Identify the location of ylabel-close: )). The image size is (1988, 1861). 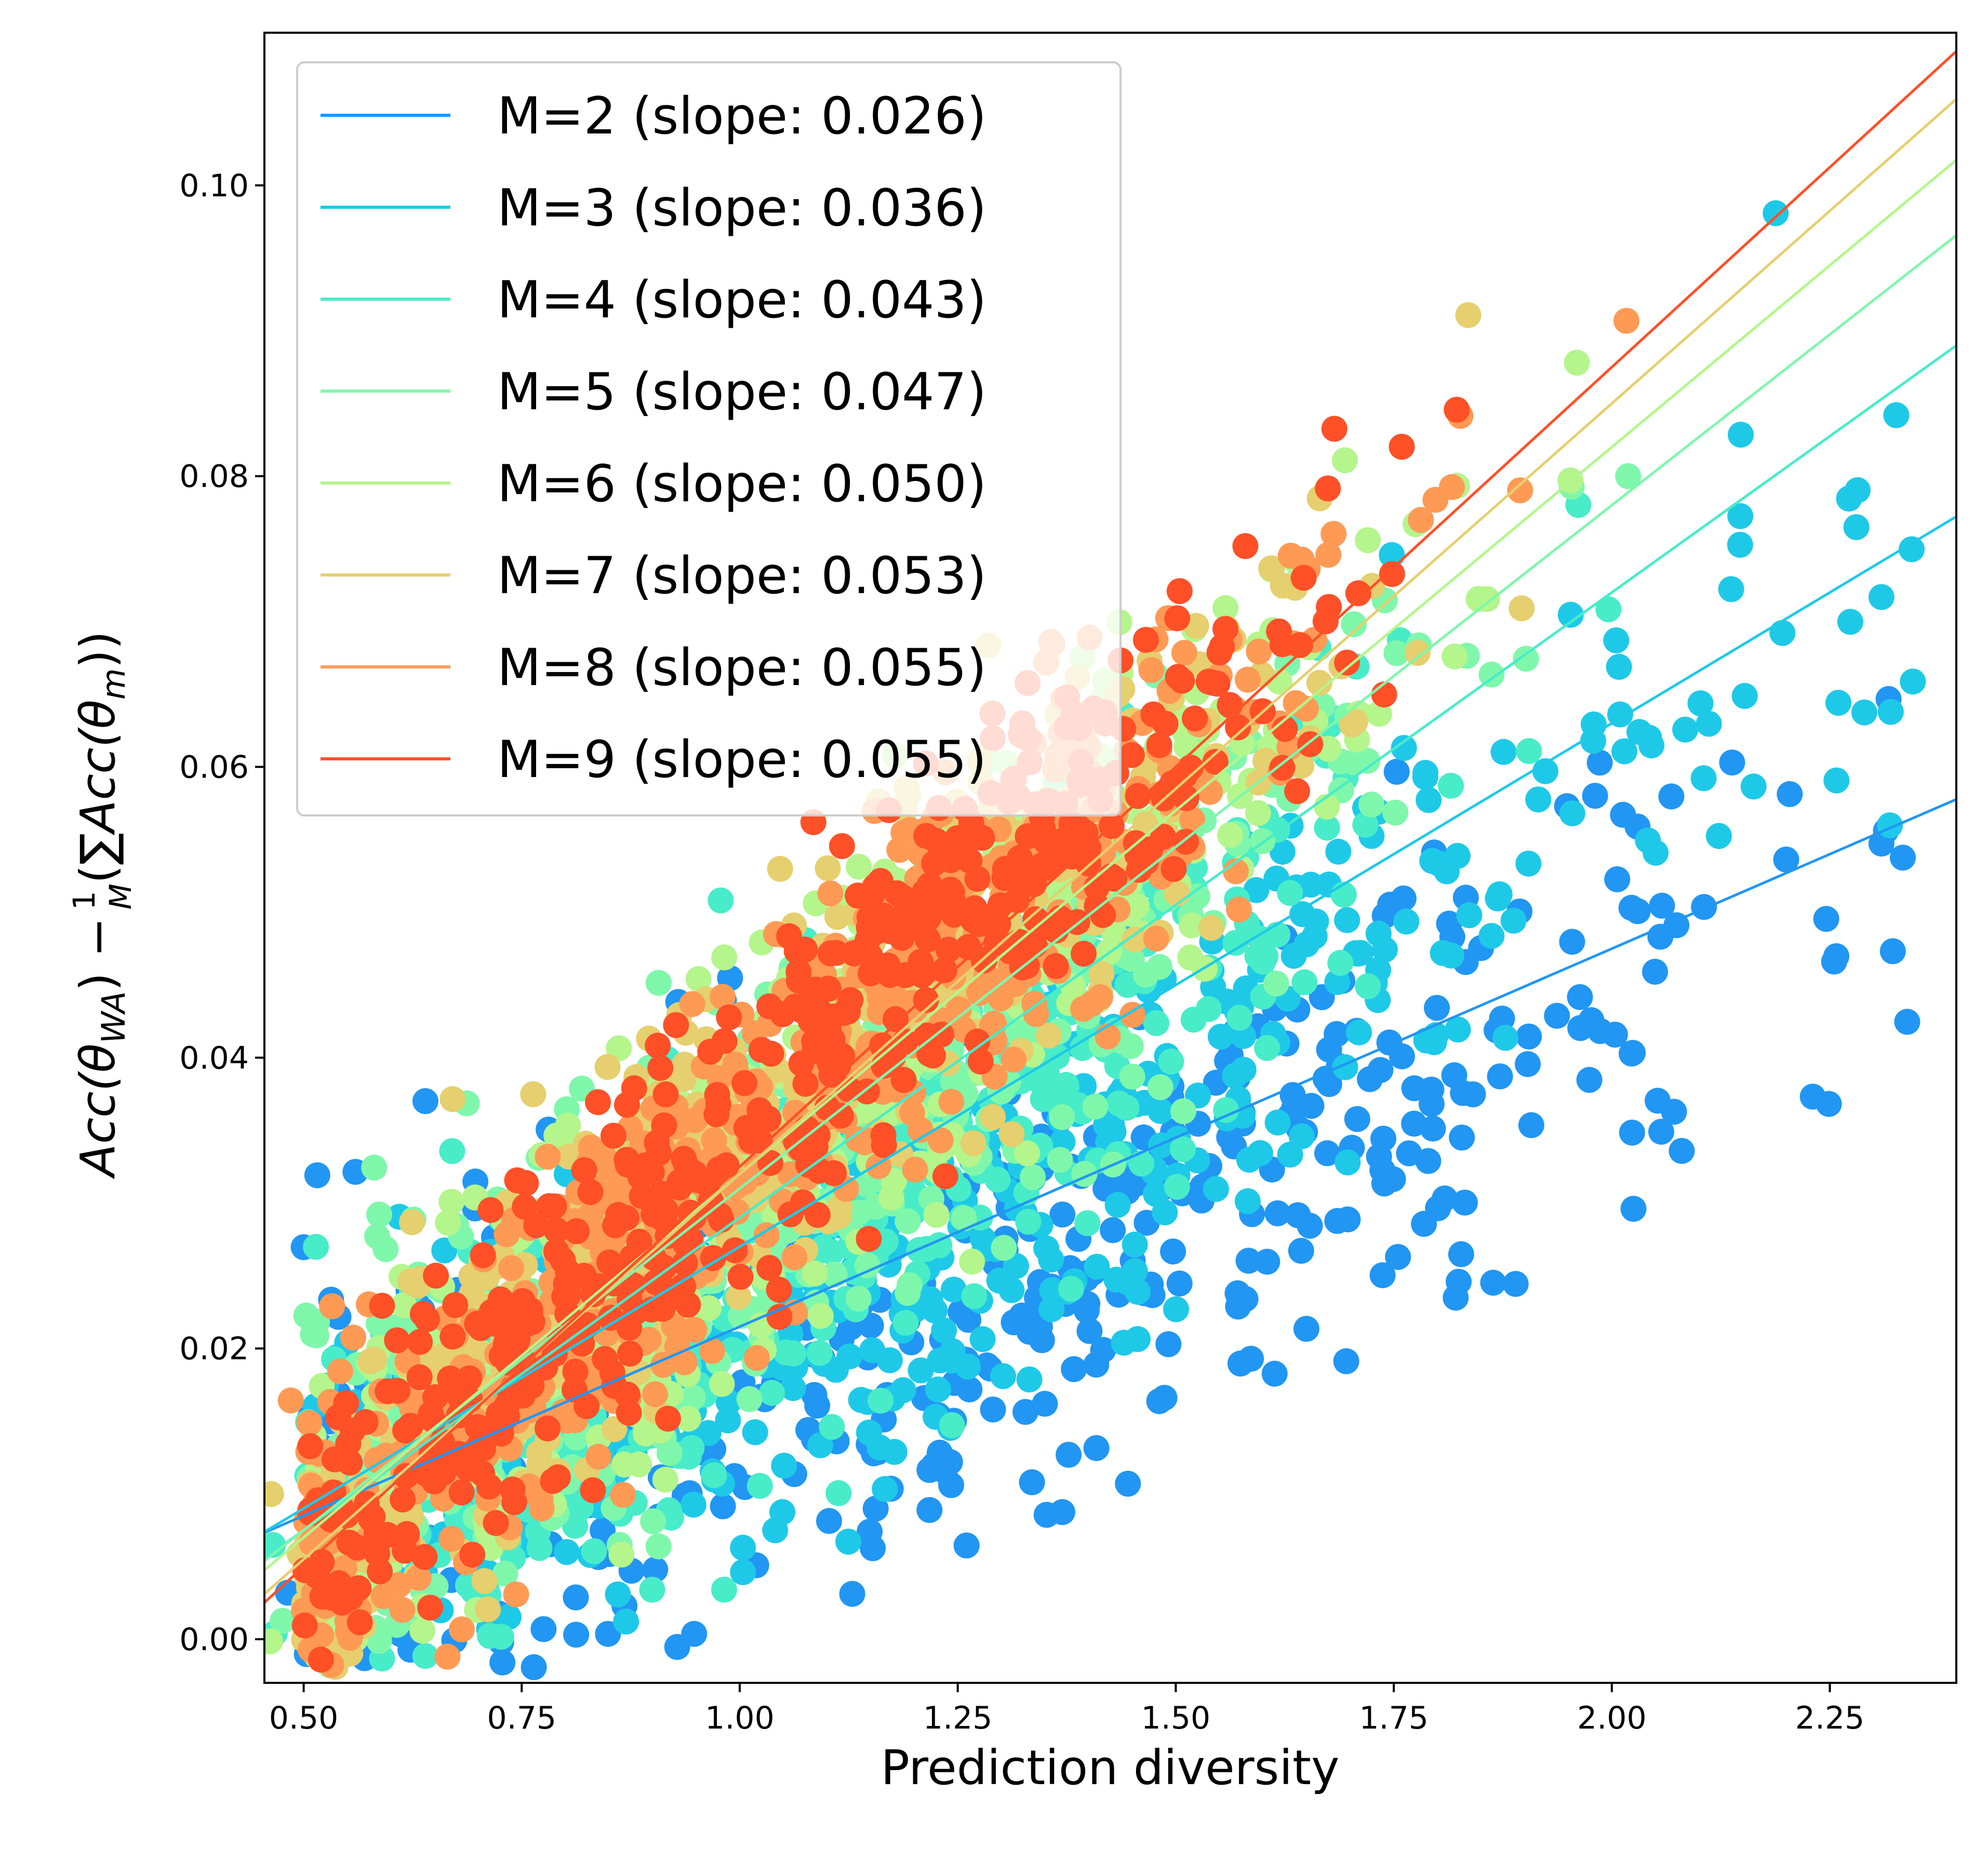
(98, 650).